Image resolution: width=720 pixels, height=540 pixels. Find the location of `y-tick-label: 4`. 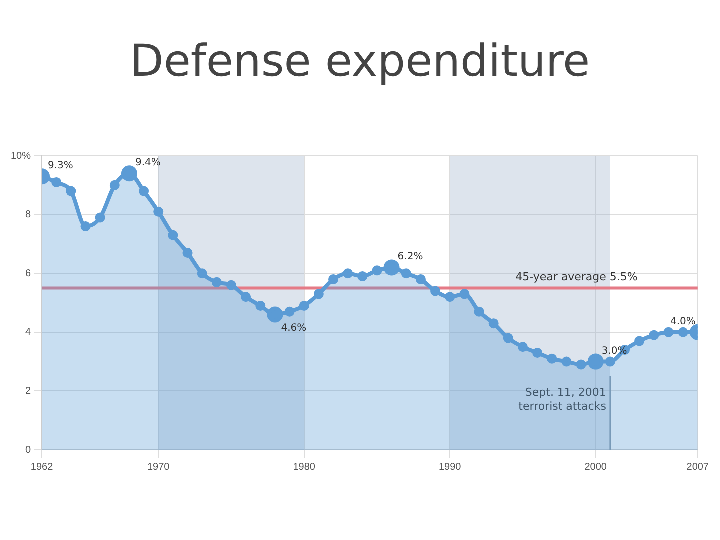

y-tick-label: 4 is located at coordinates (28, 332).